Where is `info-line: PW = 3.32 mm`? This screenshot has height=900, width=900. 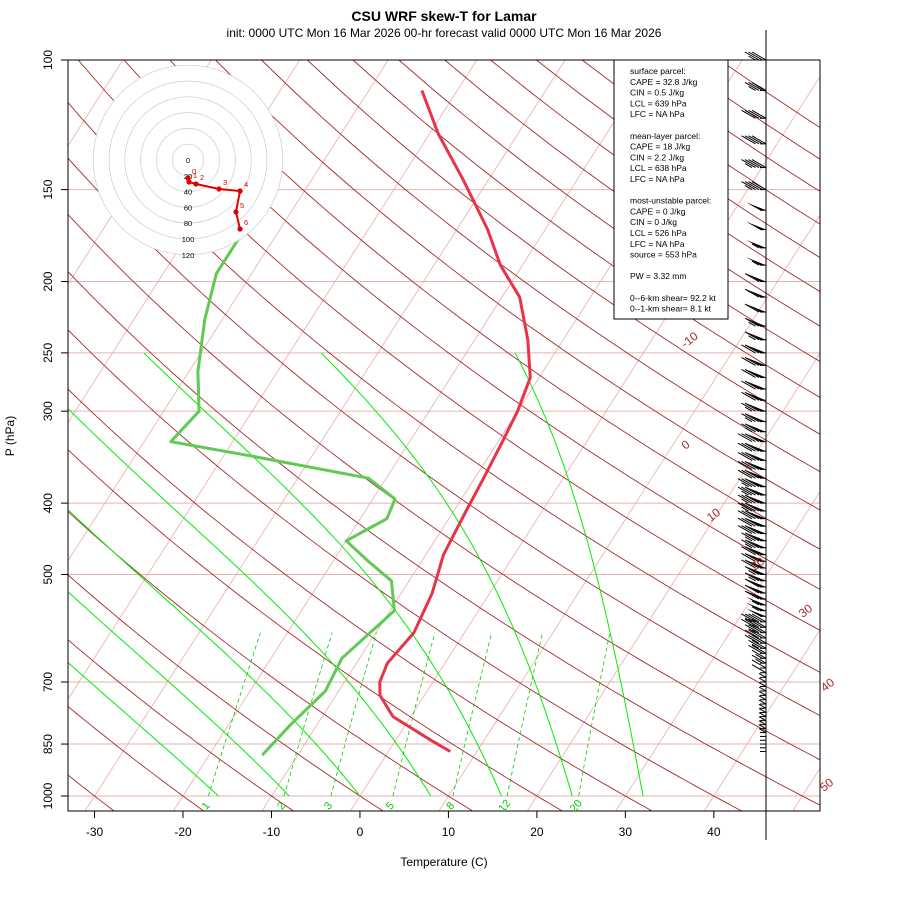 info-line: PW = 3.32 mm is located at coordinates (658, 276).